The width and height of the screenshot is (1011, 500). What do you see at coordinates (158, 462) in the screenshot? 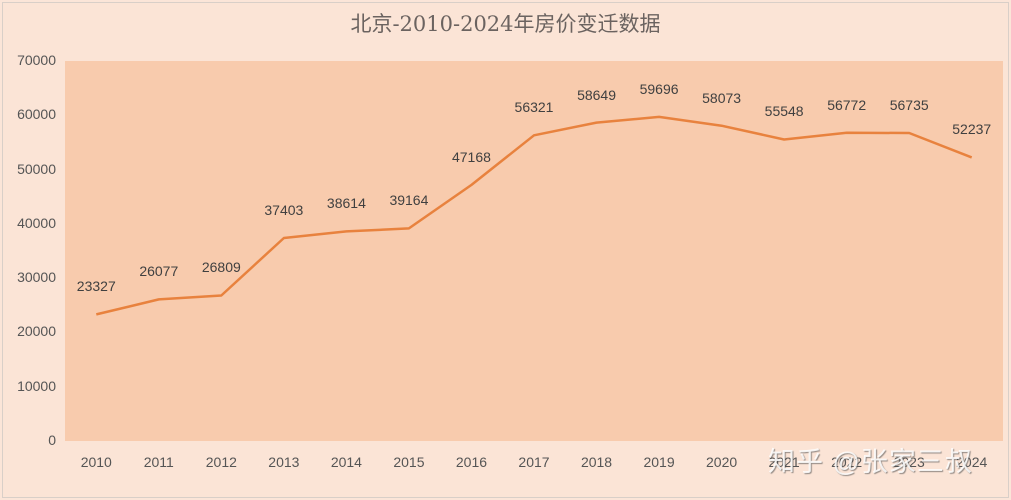
I see `x-tick-label: 2011` at bounding box center [158, 462].